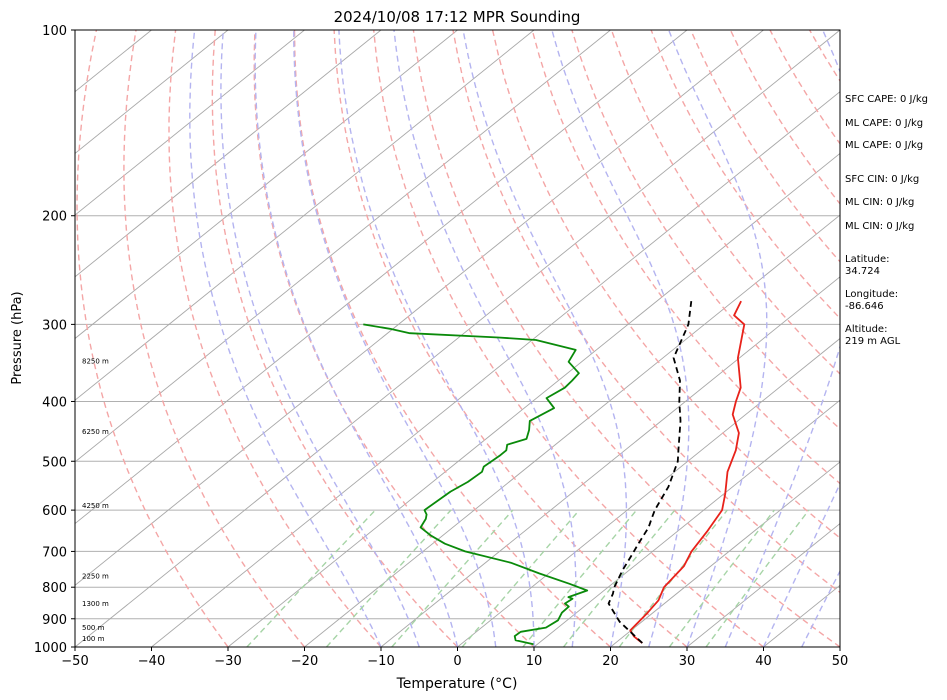  Describe the element at coordinates (304, 661) in the screenshot. I see `x-tick-label: −20` at that location.